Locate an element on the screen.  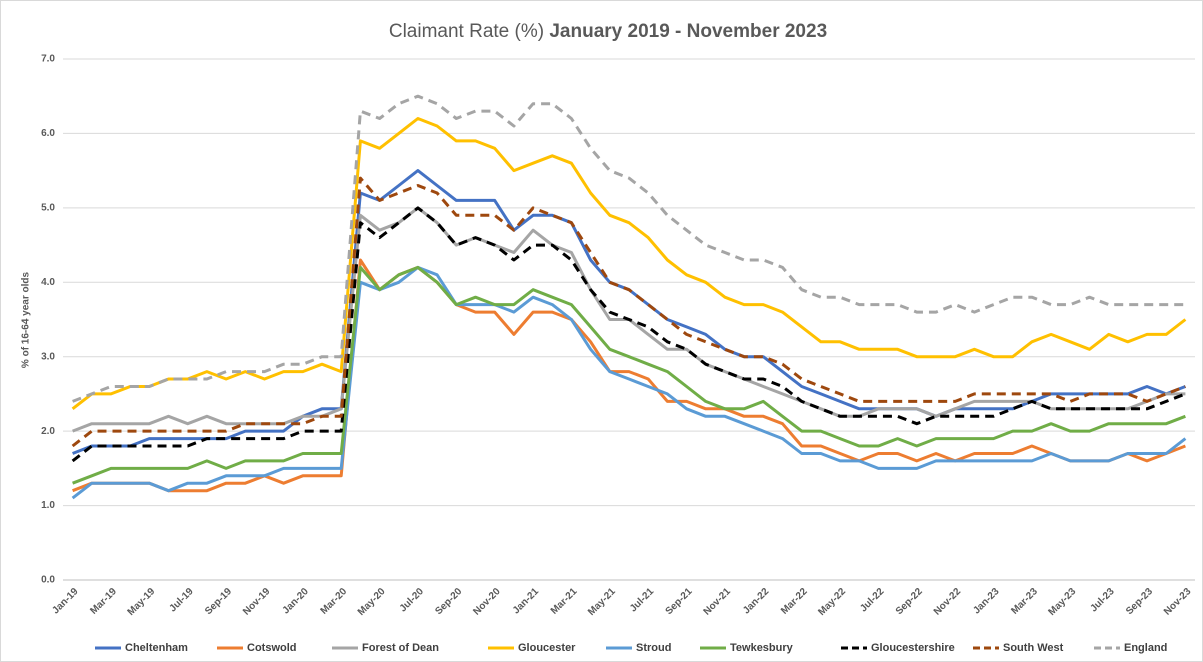
legend-label: Forest of Dean is located at coordinates (400, 648).